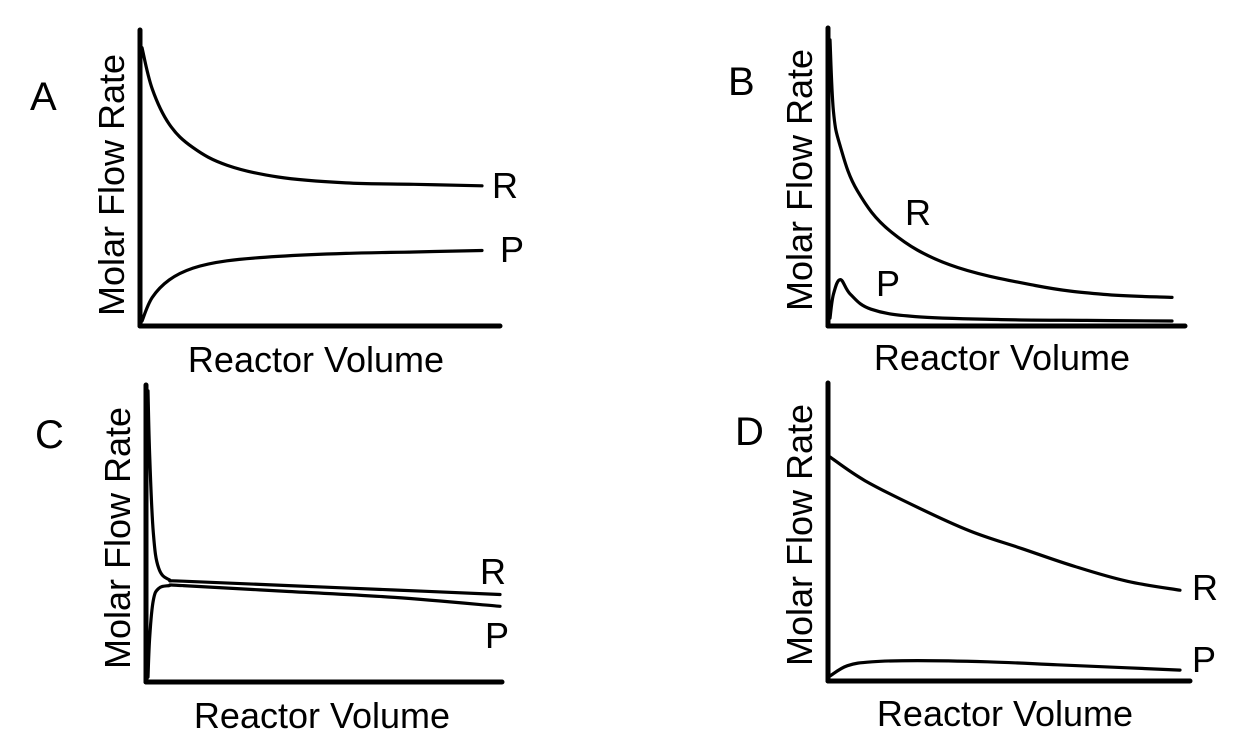 The height and width of the screenshot is (736, 1250). What do you see at coordinates (1005, 523) in the screenshot?
I see `panel-d-series-r-line` at bounding box center [1005, 523].